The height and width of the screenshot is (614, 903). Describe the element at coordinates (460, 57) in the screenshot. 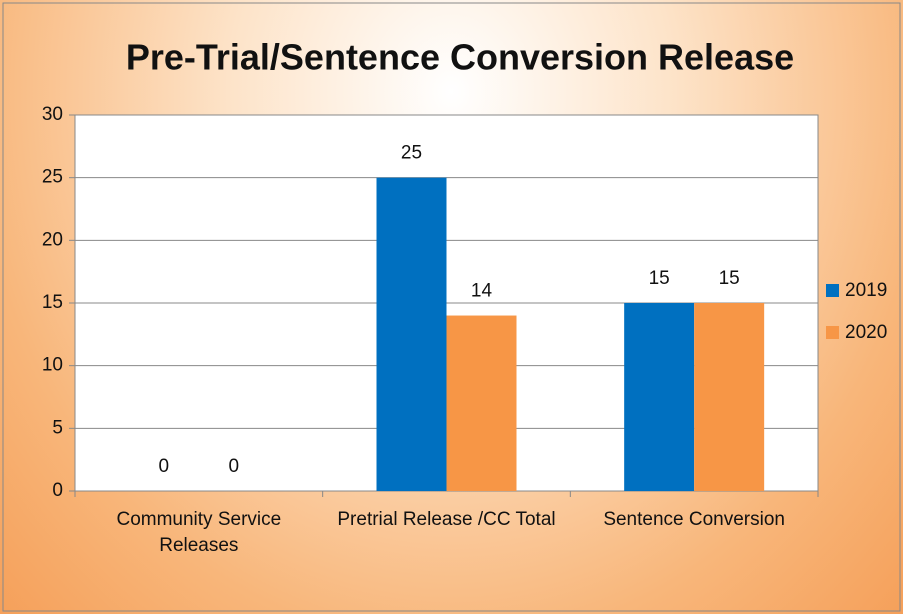

I see `chart-title: Pre-Trial/Sentence Conversion Release` at that location.